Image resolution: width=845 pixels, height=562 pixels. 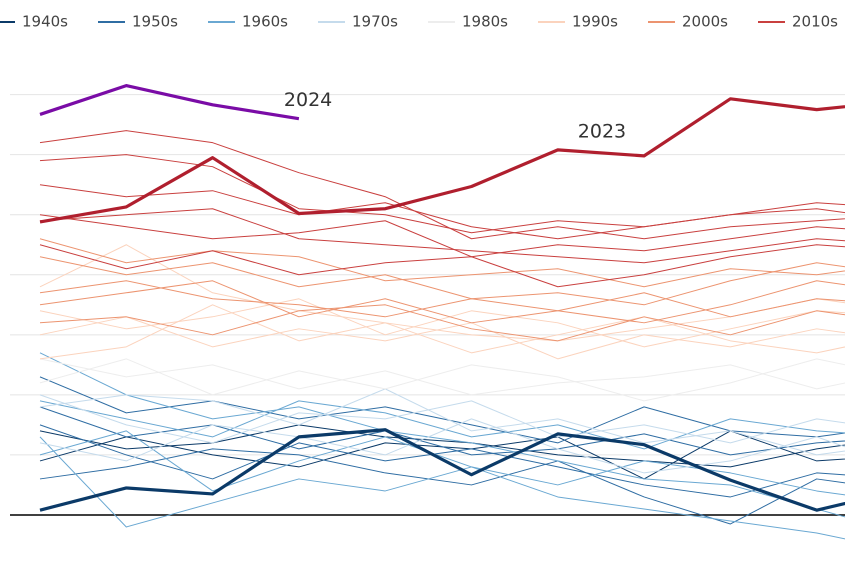 I want to click on legend-label: 1980s, so click(x=485, y=22).